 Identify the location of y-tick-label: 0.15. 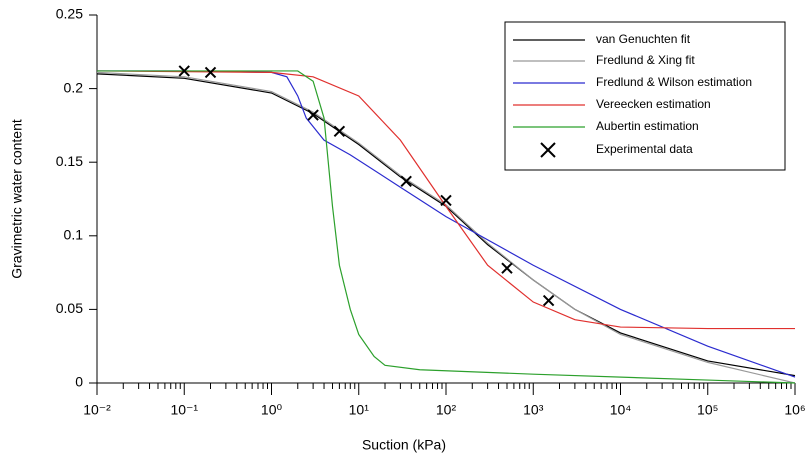
(69, 161).